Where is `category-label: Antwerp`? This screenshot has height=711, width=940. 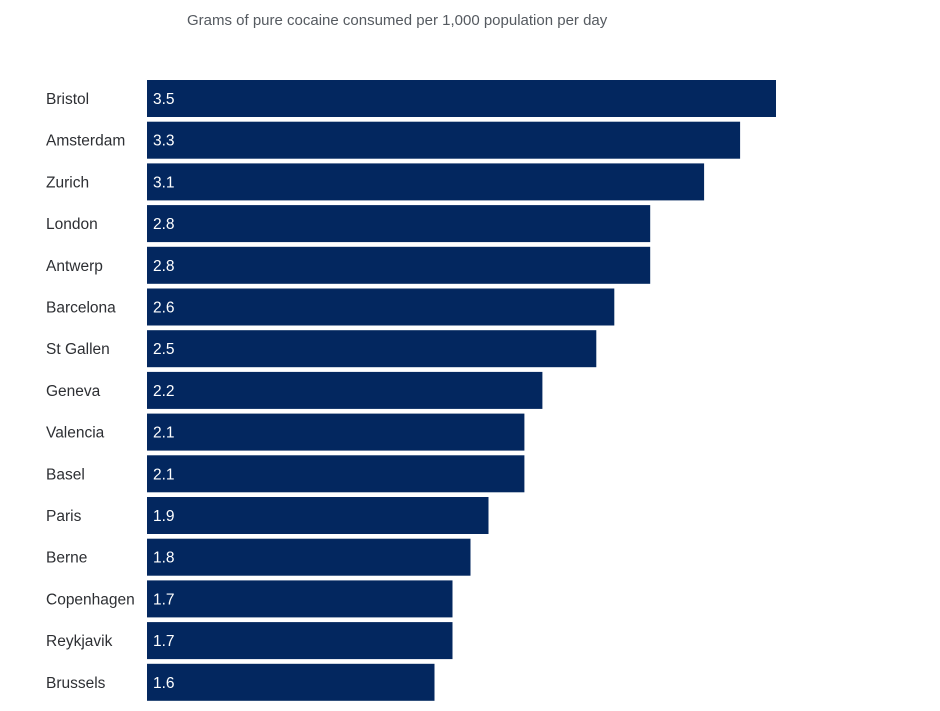
category-label: Antwerp is located at coordinates (74, 266).